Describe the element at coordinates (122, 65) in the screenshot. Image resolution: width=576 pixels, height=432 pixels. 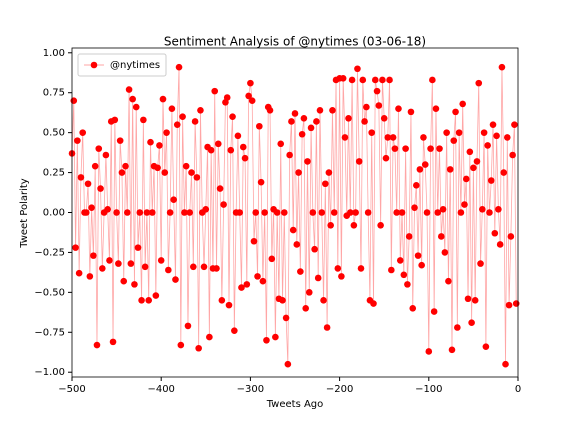
I see `legend-box` at that location.